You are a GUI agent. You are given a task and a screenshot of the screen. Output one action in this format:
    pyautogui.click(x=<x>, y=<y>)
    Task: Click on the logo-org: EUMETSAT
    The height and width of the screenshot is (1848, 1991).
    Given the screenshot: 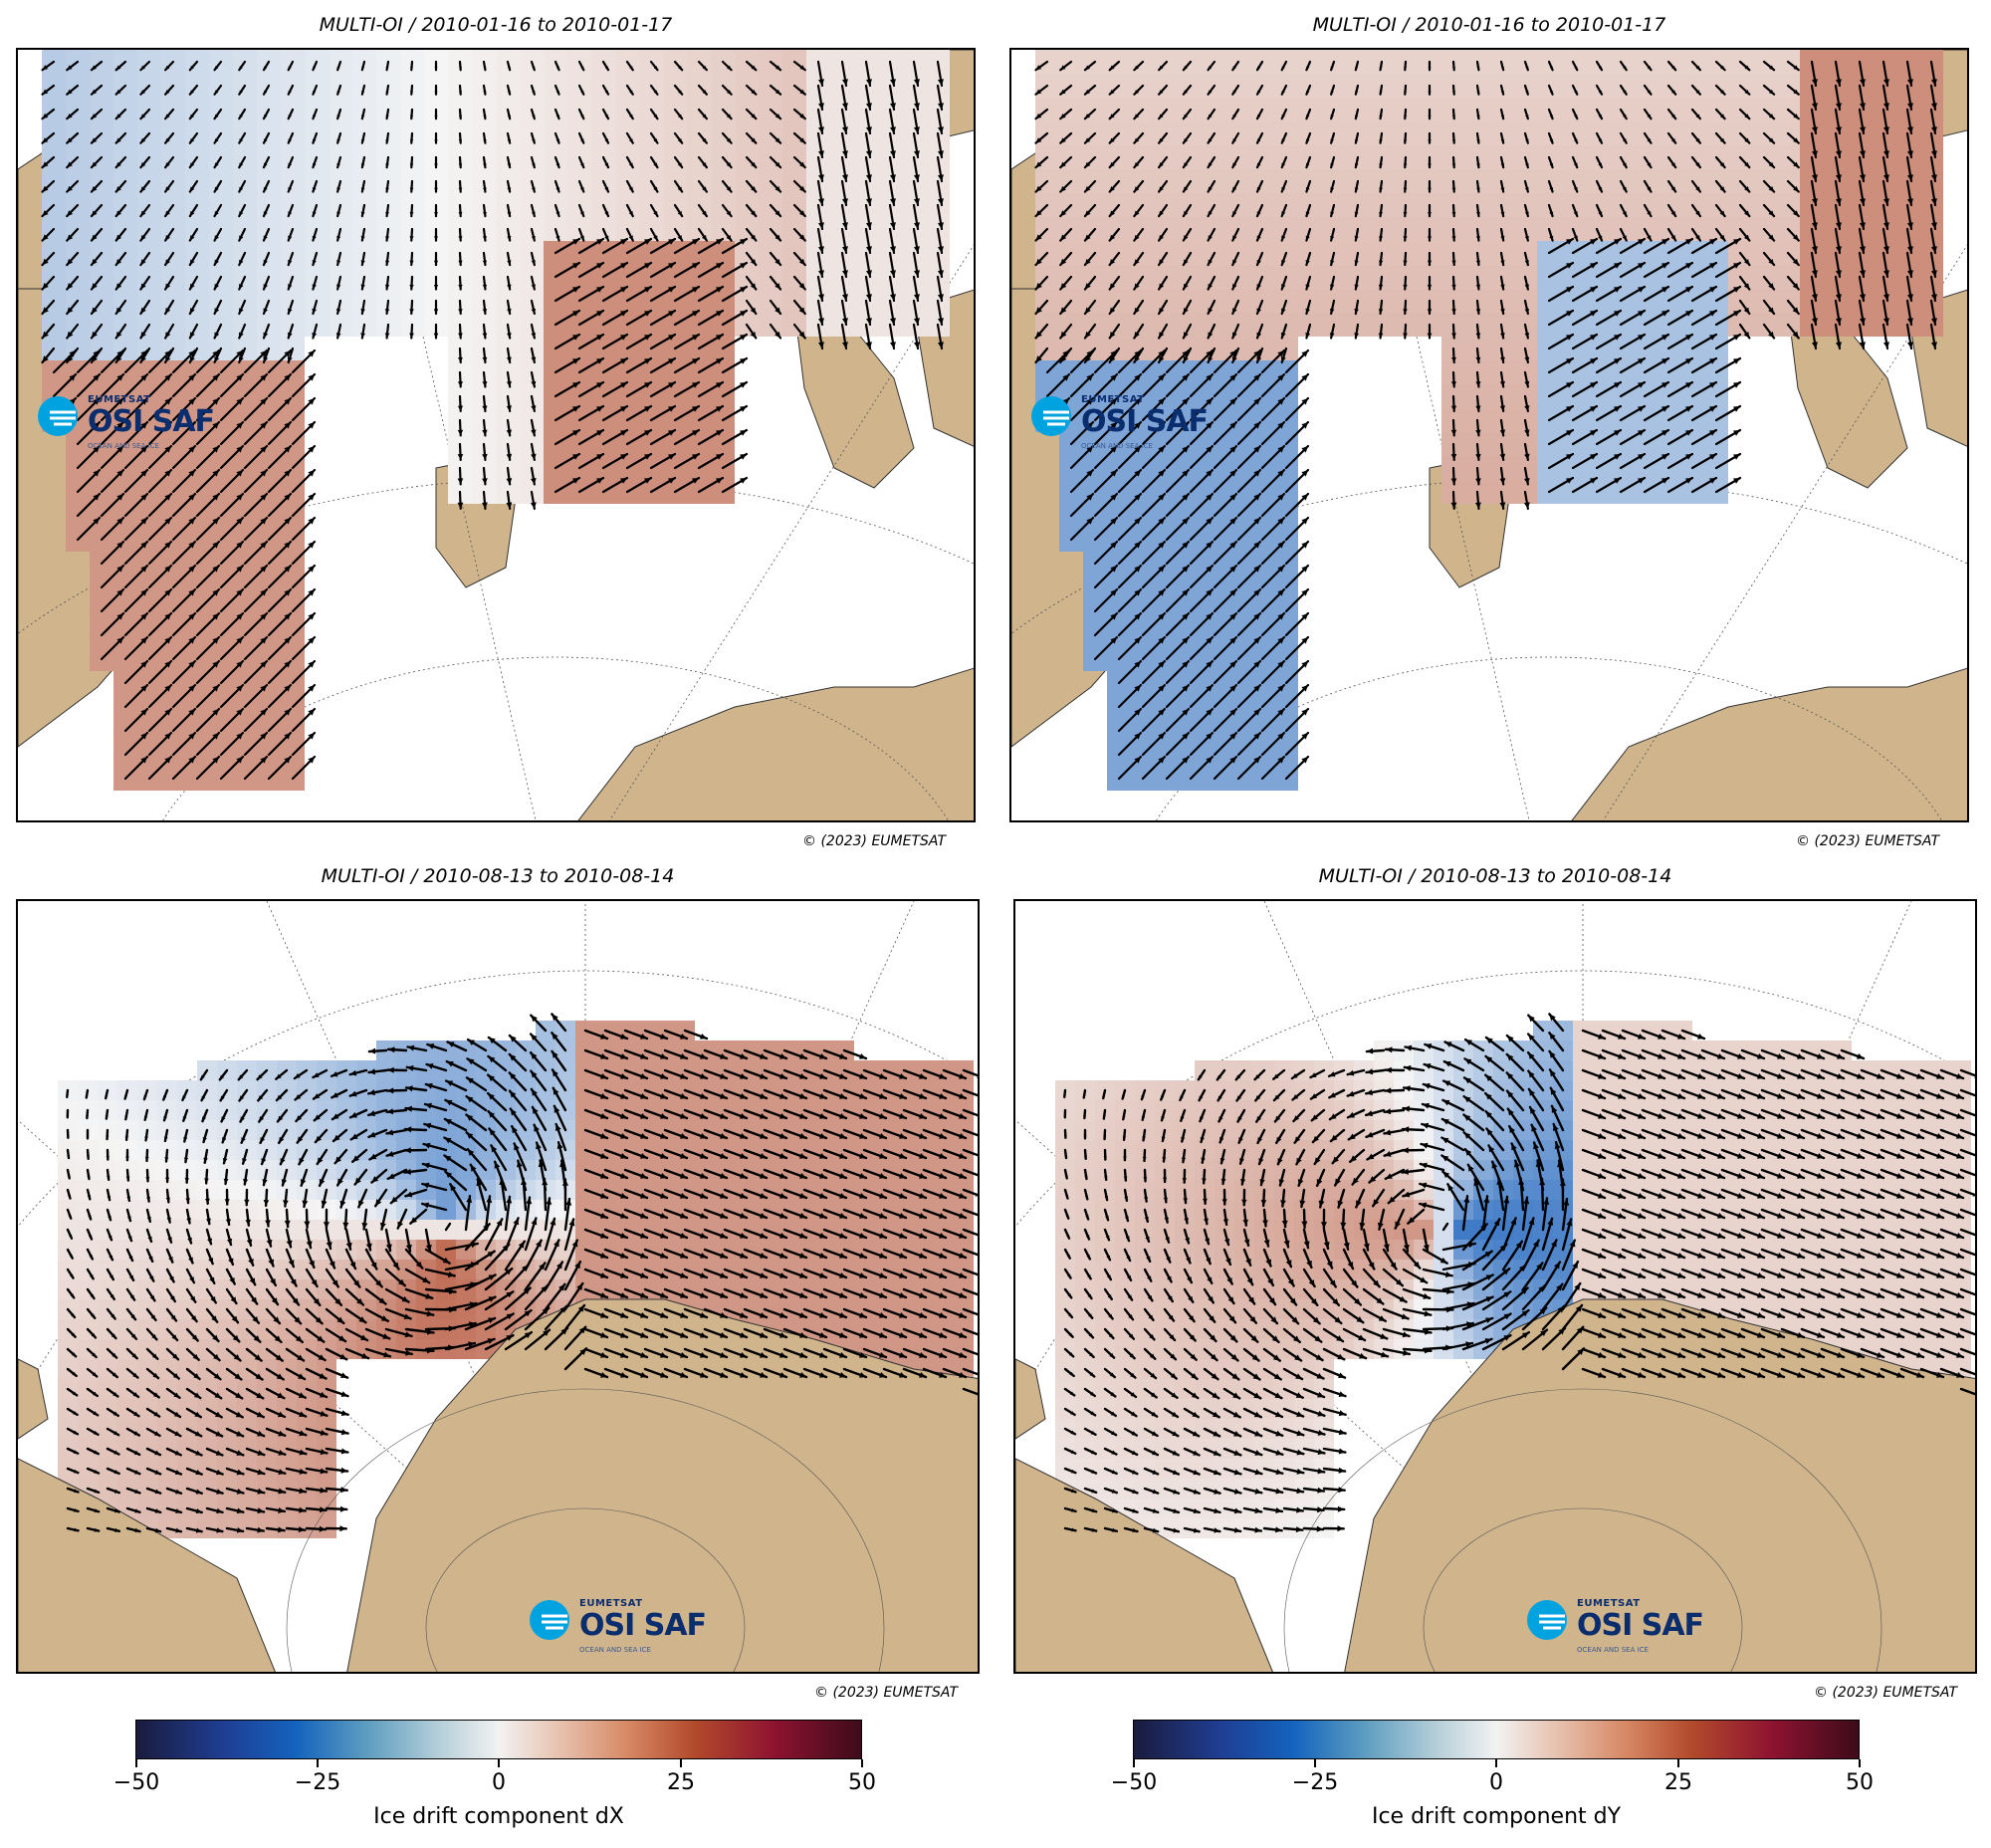 What is the action you would take?
    pyautogui.click(x=1113, y=399)
    